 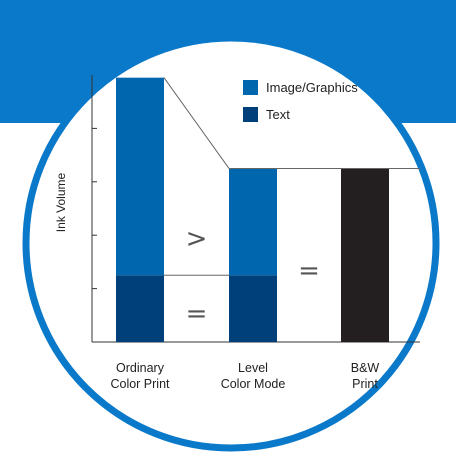 What do you see at coordinates (61, 202) in the screenshot?
I see `y-axis-label: Ink Volume` at bounding box center [61, 202].